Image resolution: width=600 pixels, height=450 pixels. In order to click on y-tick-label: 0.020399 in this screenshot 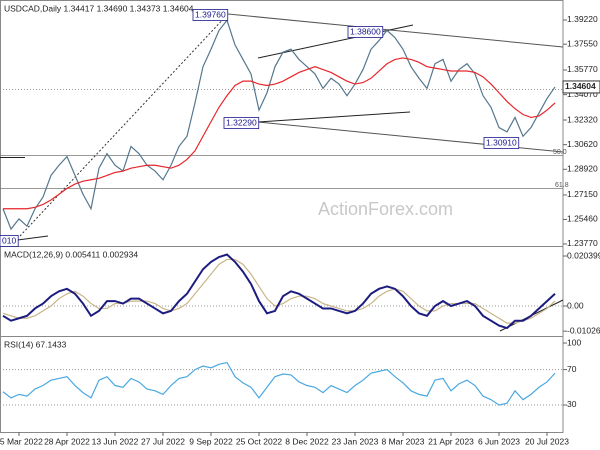, I will do `click(583, 255)`.